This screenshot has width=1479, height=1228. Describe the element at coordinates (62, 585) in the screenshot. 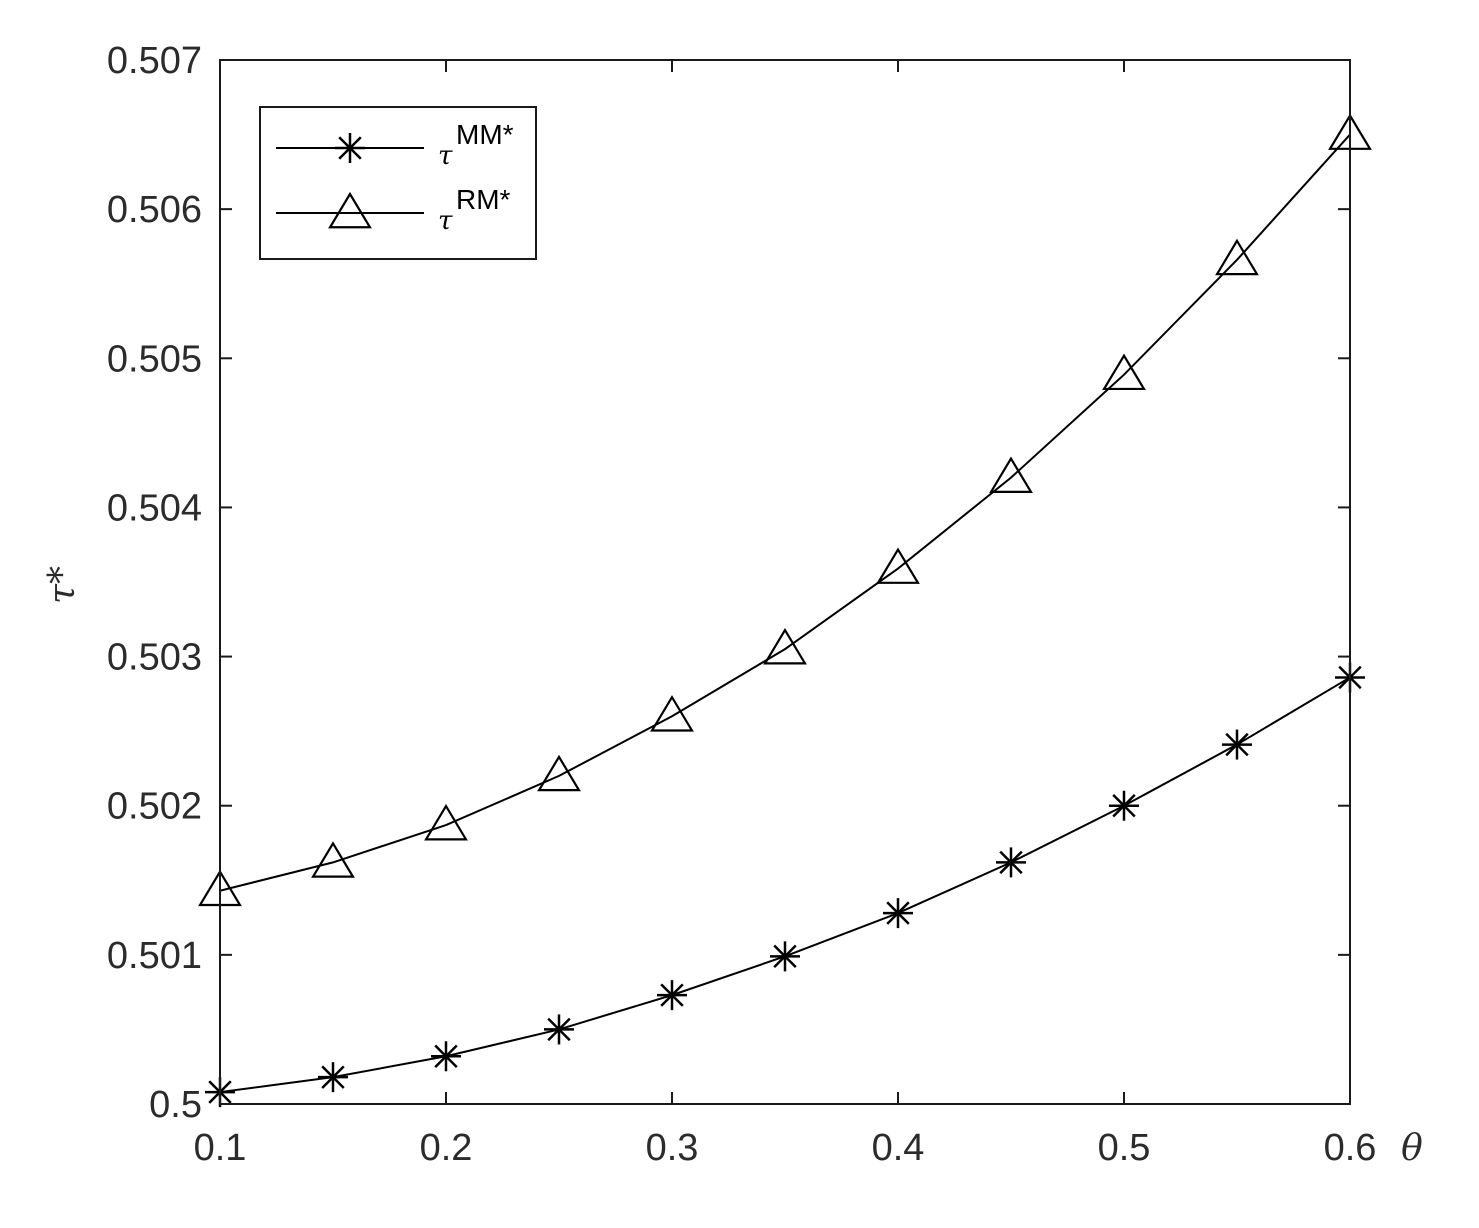

I see `y-axis-label: τ*` at that location.